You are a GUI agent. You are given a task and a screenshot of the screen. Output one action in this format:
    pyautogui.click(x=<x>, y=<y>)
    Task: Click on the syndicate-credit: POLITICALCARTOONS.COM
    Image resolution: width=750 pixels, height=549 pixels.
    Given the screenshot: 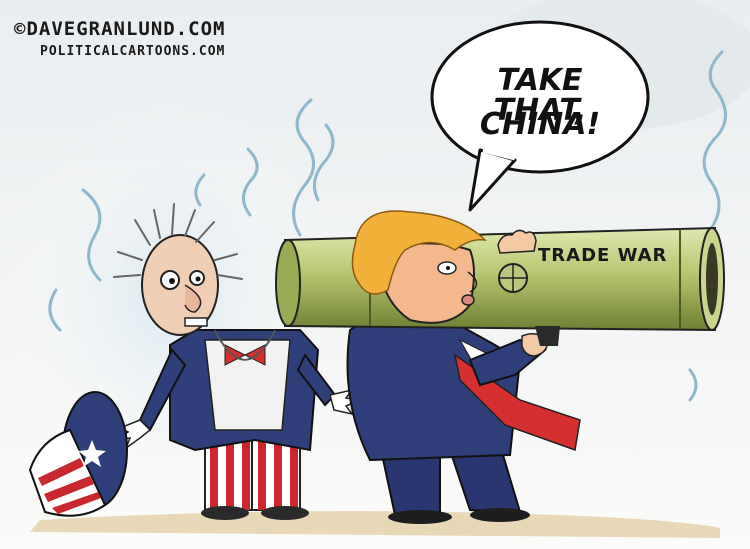 What is the action you would take?
    pyautogui.click(x=133, y=51)
    